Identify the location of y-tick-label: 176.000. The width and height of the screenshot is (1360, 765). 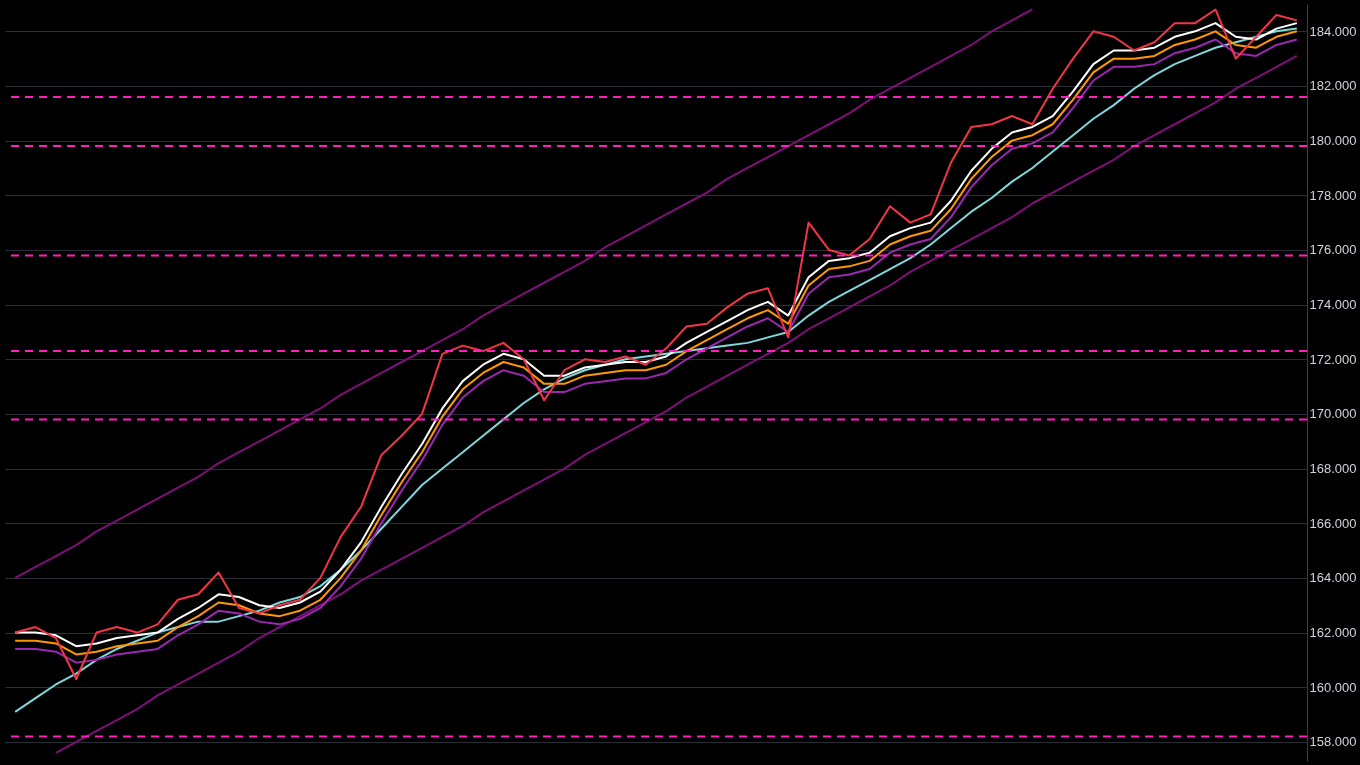
(1333, 250).